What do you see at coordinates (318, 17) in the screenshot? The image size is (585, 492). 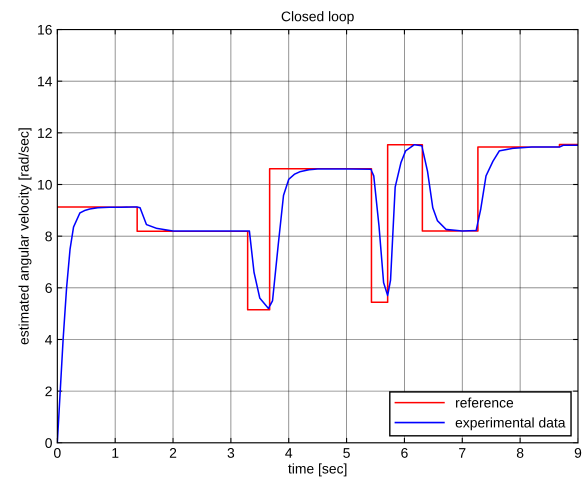 I see `chart-title: Closed loop` at bounding box center [318, 17].